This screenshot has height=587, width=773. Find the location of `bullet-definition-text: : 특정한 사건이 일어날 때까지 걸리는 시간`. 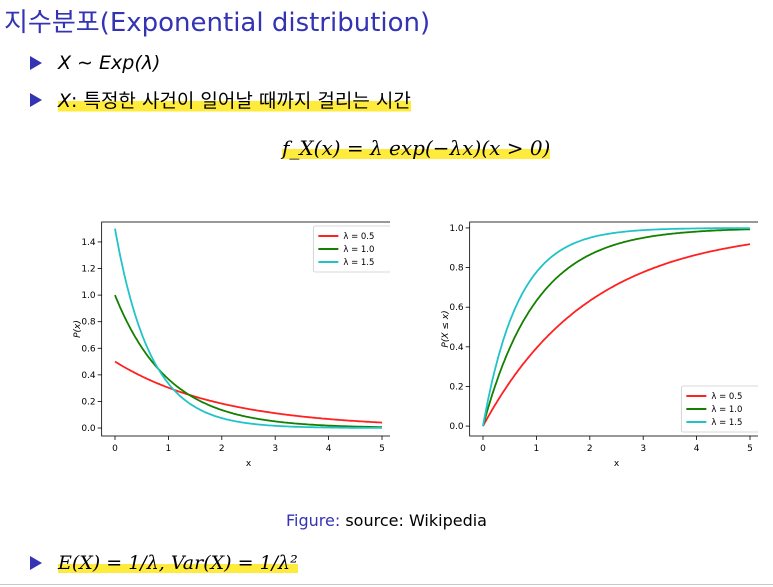

bullet-definition-text: : 특정한 사건이 일어날 때까지 걸리는 시간 is located at coordinates (241, 101).